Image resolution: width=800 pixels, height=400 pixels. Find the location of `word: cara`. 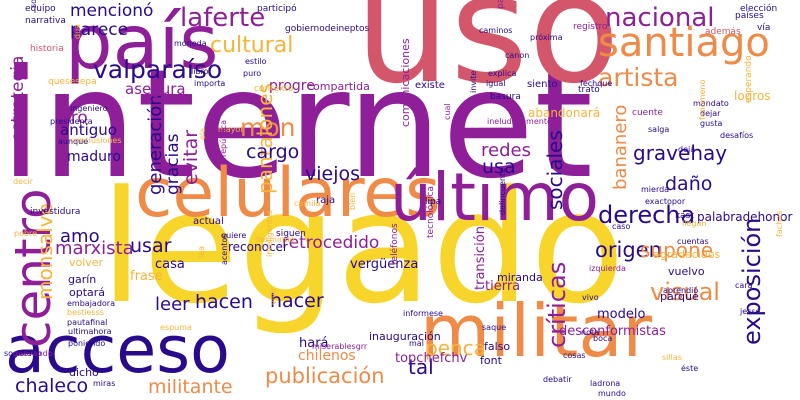

word: cara is located at coordinates (744, 285).